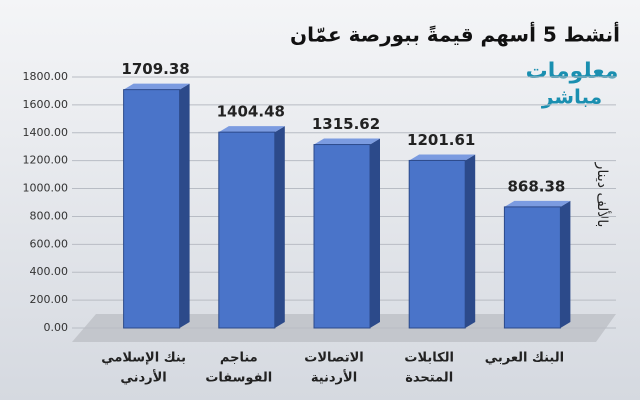 Image resolution: width=640 pixels, height=400 pixels. I want to click on x-tick-label: الاتصالات, so click(333, 358).